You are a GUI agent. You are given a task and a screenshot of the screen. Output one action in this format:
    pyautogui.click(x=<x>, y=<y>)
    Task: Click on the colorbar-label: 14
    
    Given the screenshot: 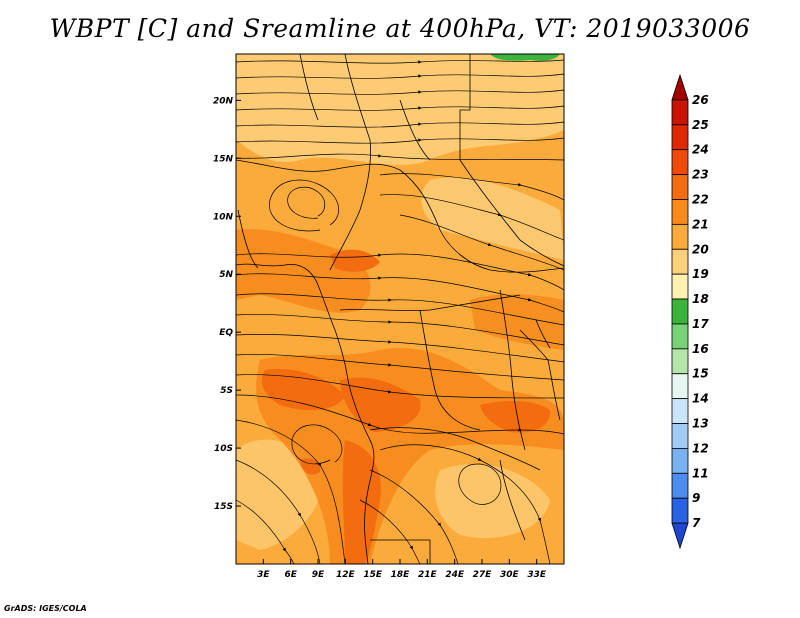 What is the action you would take?
    pyautogui.click(x=700, y=399)
    